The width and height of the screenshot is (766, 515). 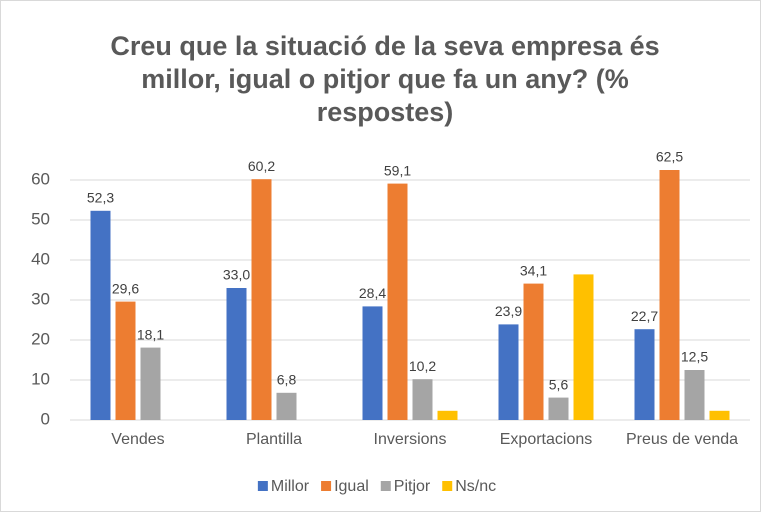 I want to click on legend-label: Pitjor, so click(x=412, y=486).